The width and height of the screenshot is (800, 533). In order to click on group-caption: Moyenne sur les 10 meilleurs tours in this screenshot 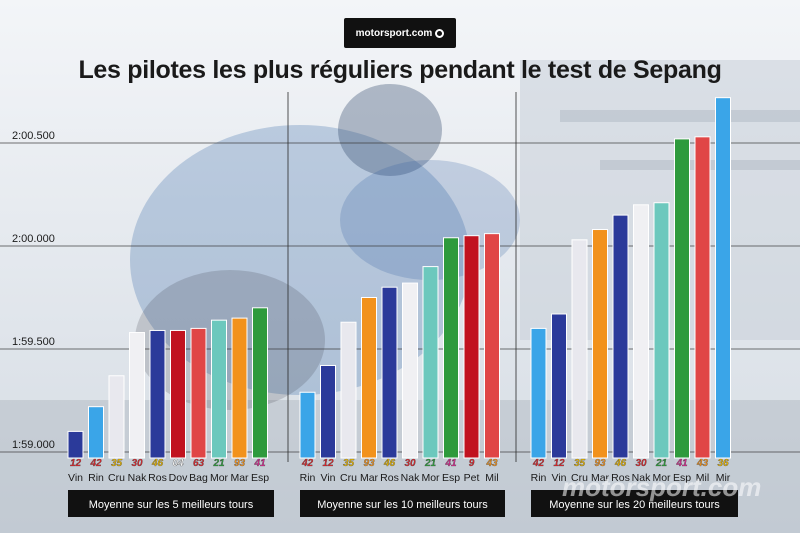, I will do `click(402, 505)`.